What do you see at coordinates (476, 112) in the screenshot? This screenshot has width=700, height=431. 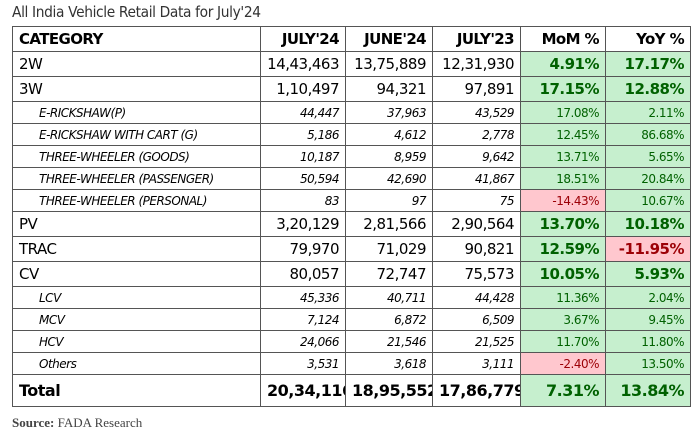 I see `cell-july23: 43,529` at bounding box center [476, 112].